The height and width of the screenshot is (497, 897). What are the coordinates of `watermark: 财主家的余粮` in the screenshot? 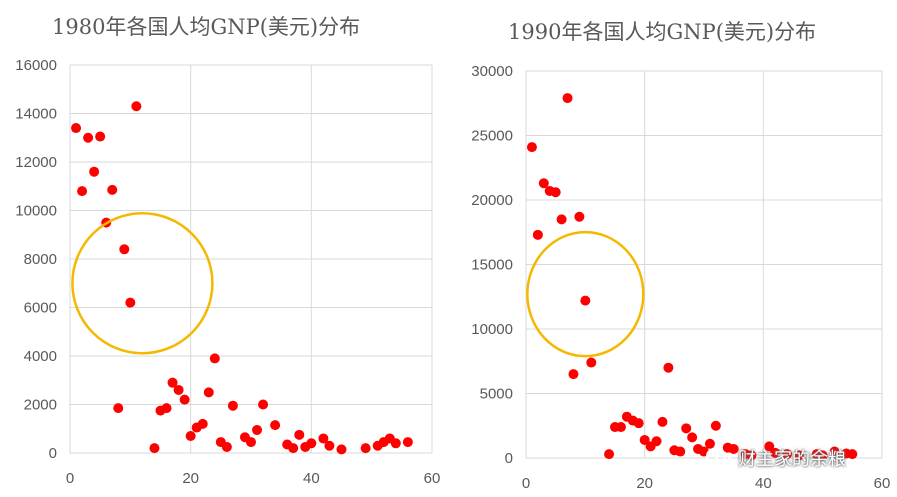 It's located at (776, 458).